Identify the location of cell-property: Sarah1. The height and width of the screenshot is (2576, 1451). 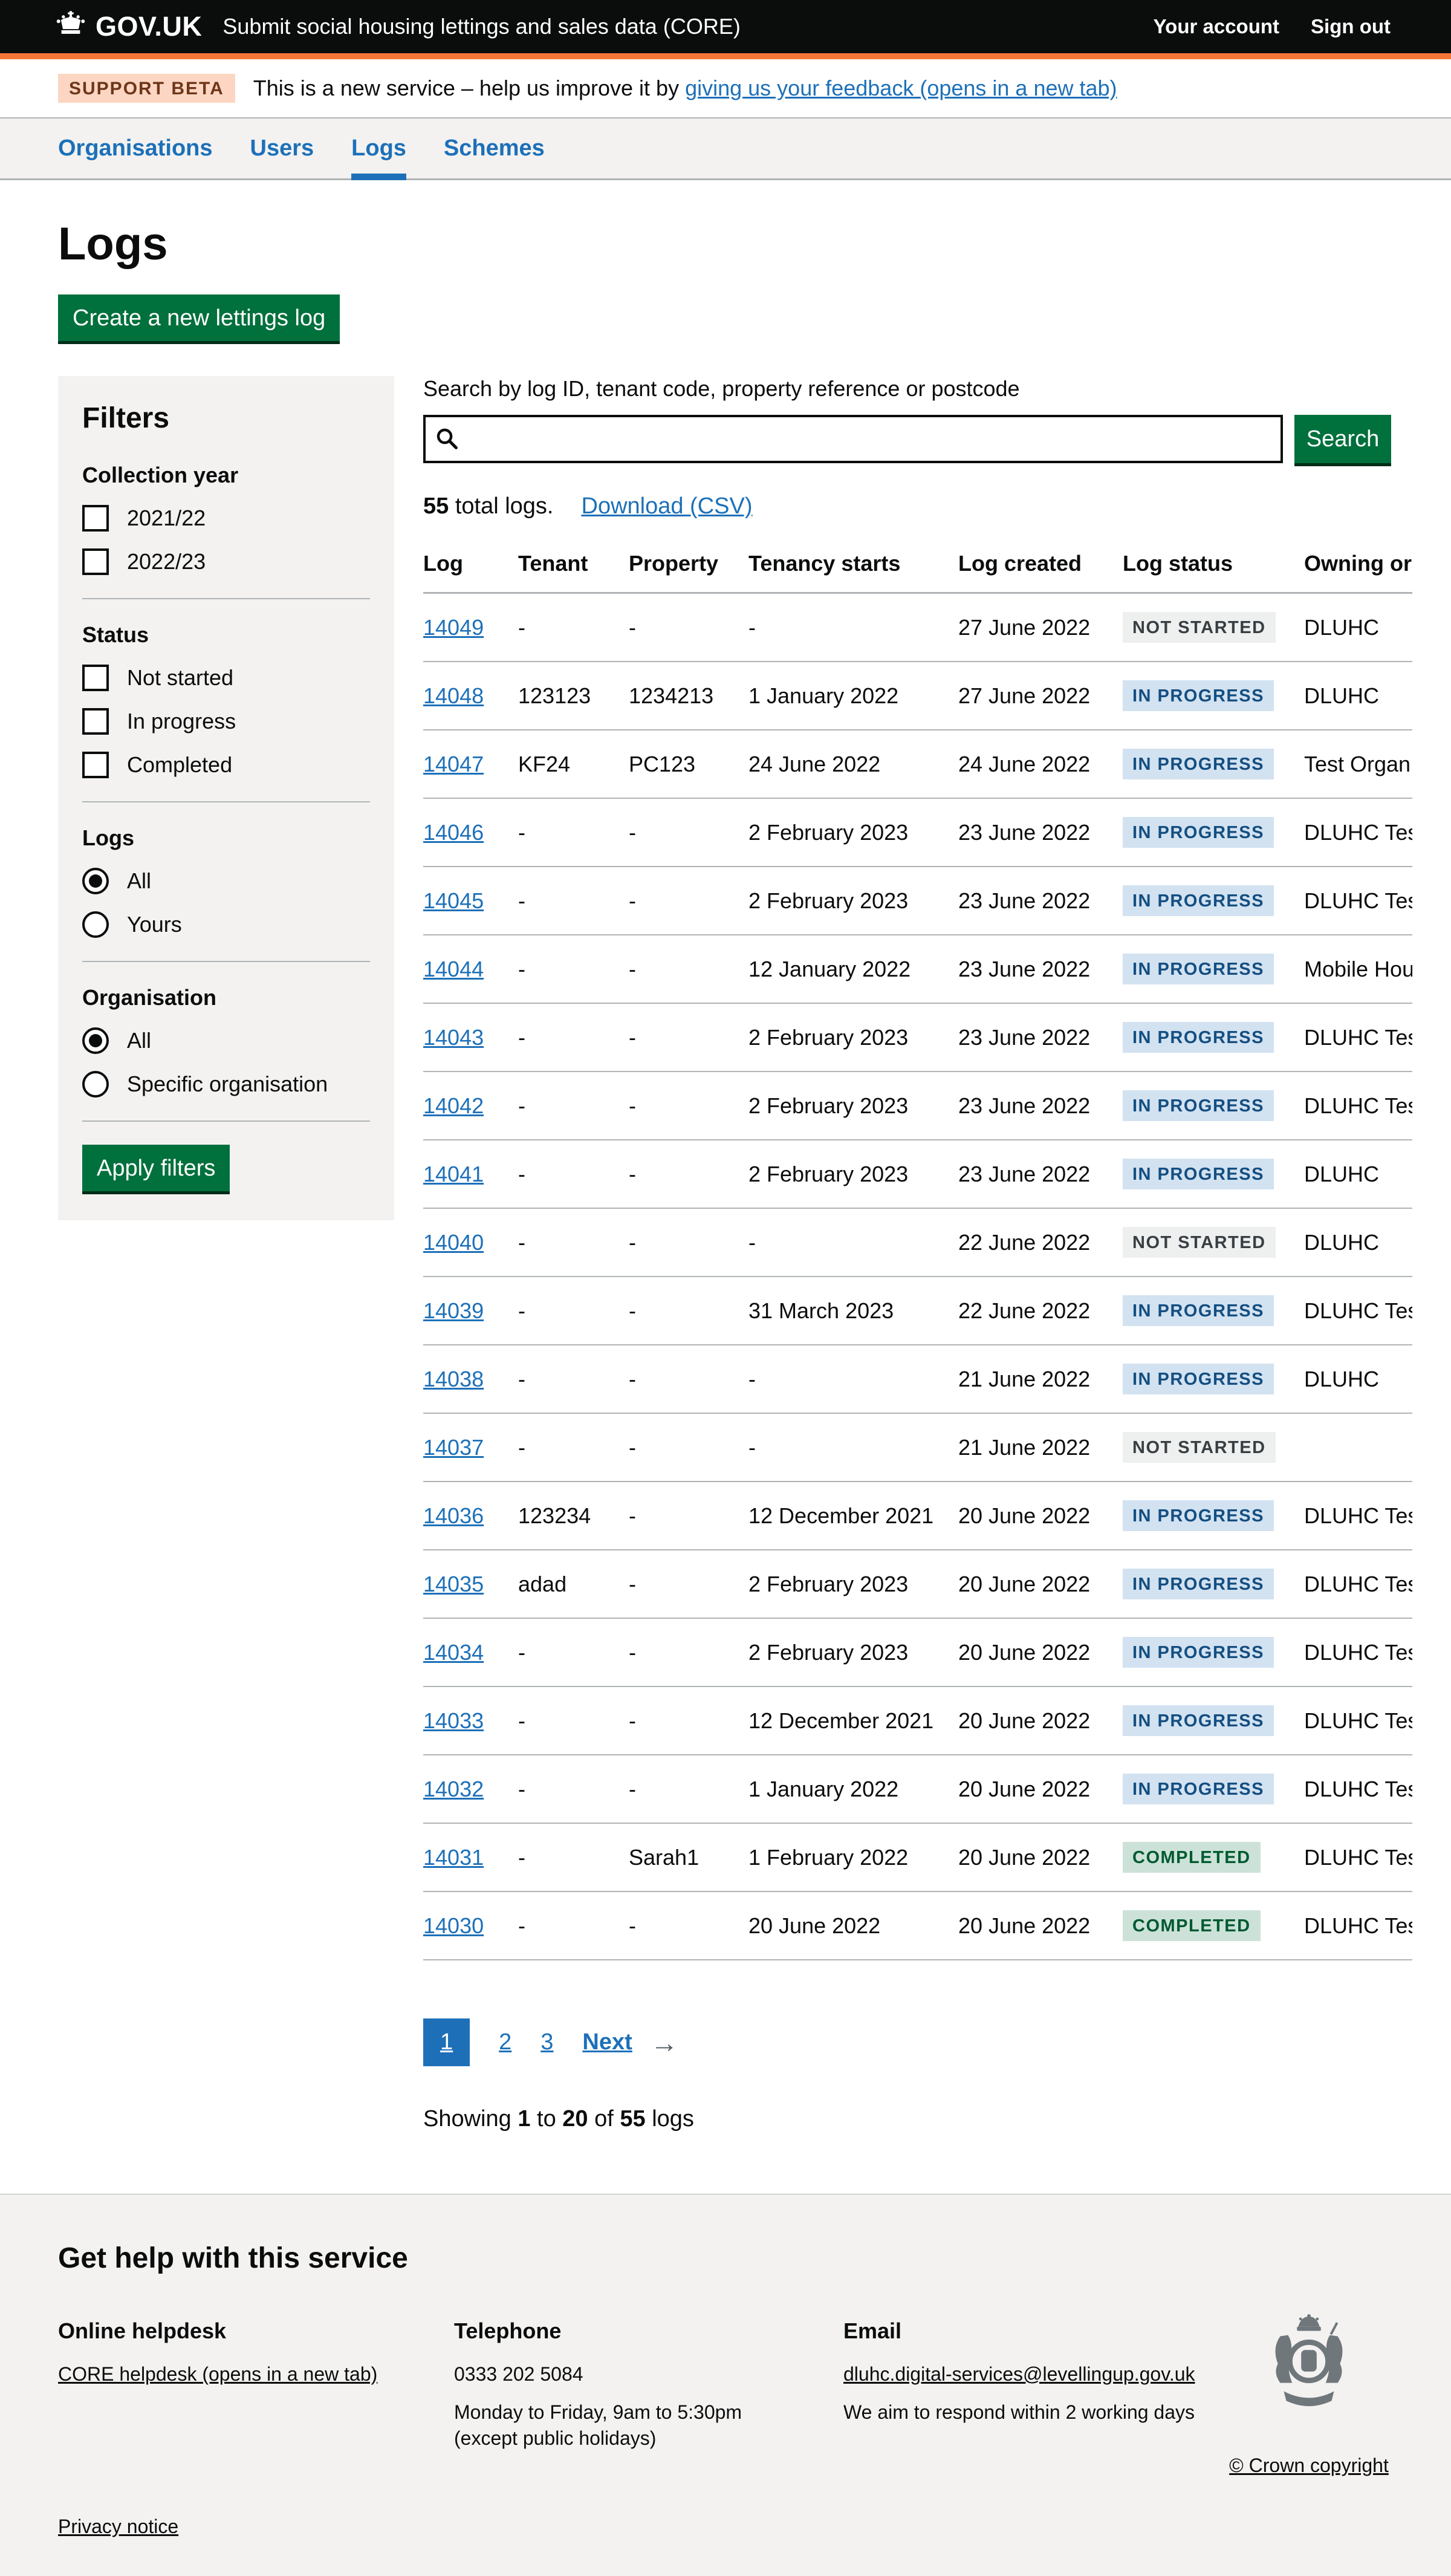
(688, 1857).